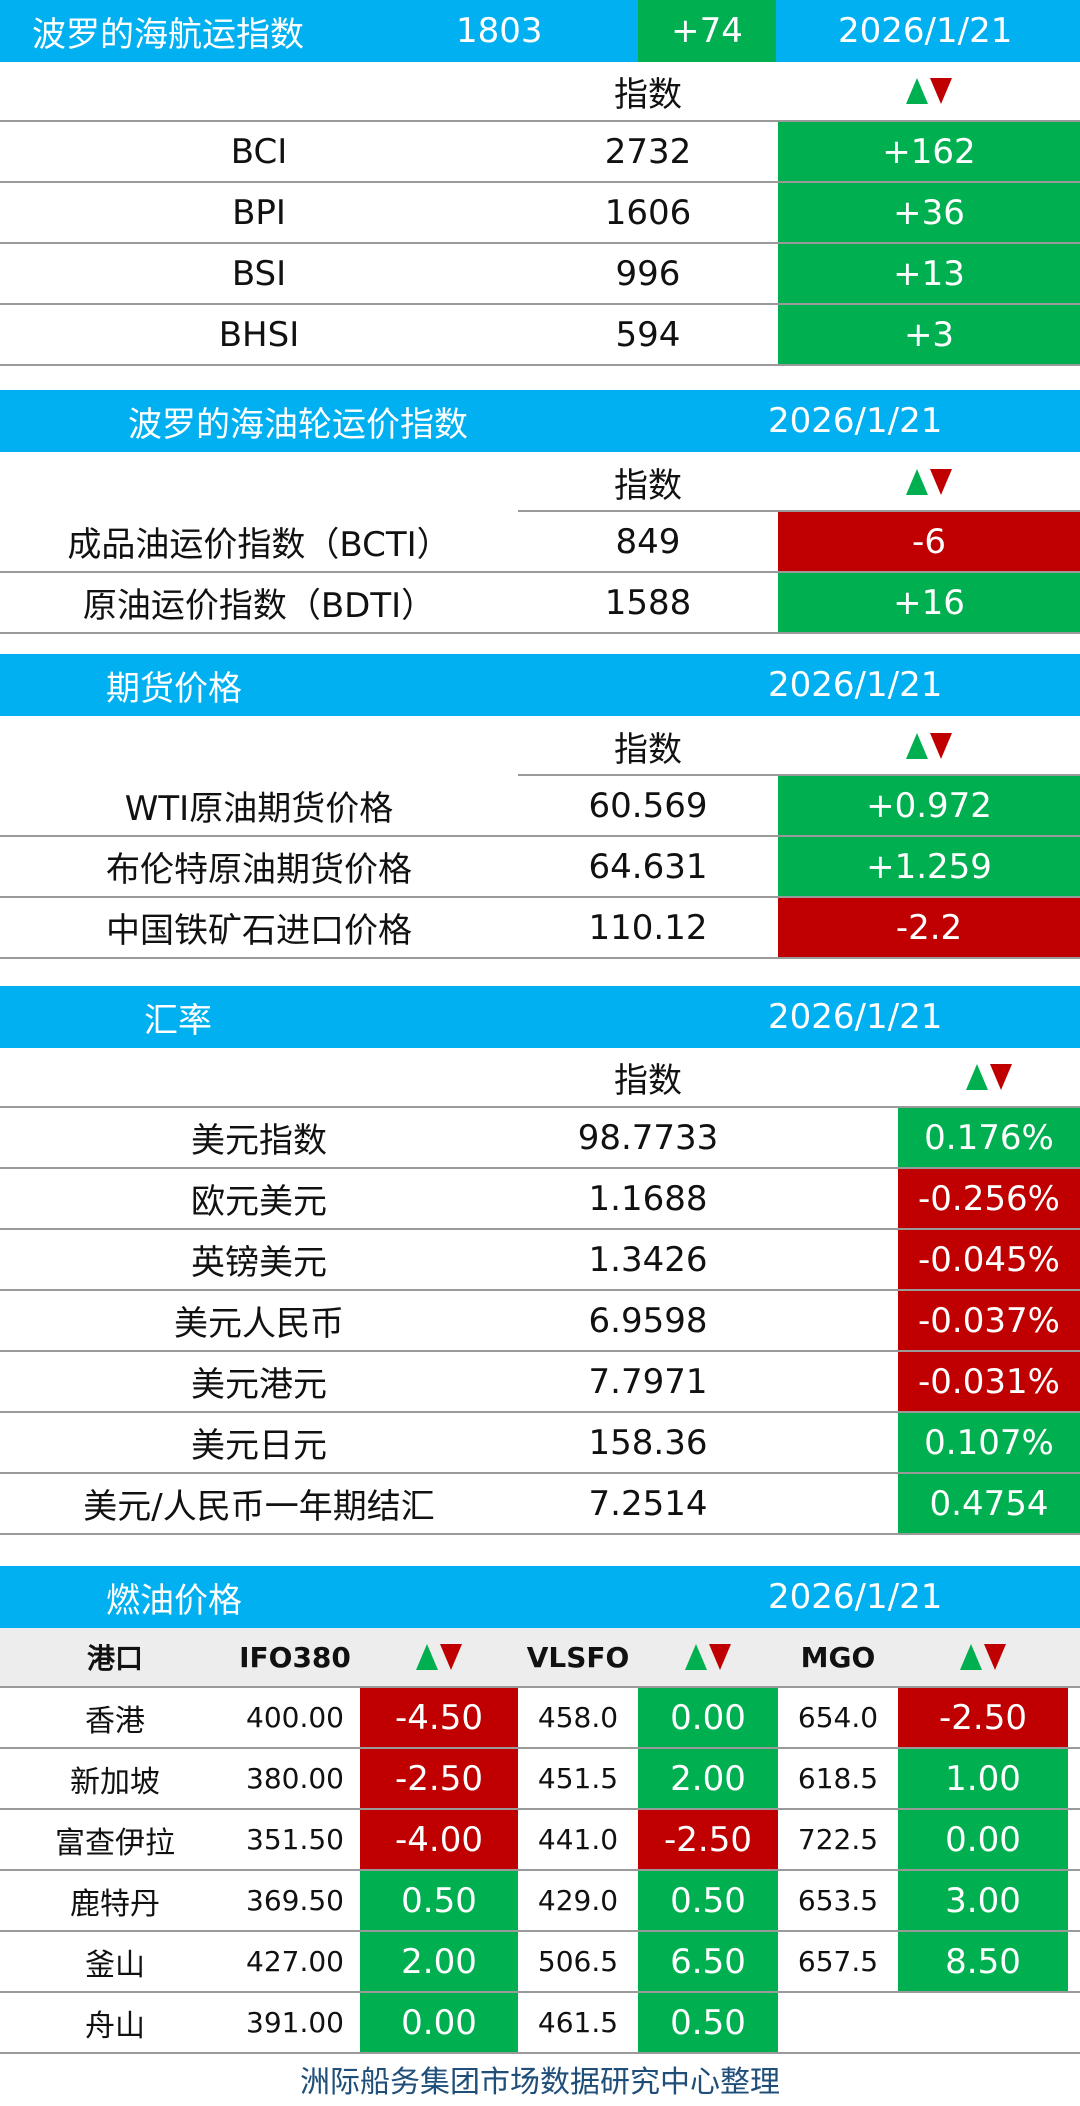  Describe the element at coordinates (174, 1600) in the screenshot. I see `fuel-title: 燃油价格` at that location.